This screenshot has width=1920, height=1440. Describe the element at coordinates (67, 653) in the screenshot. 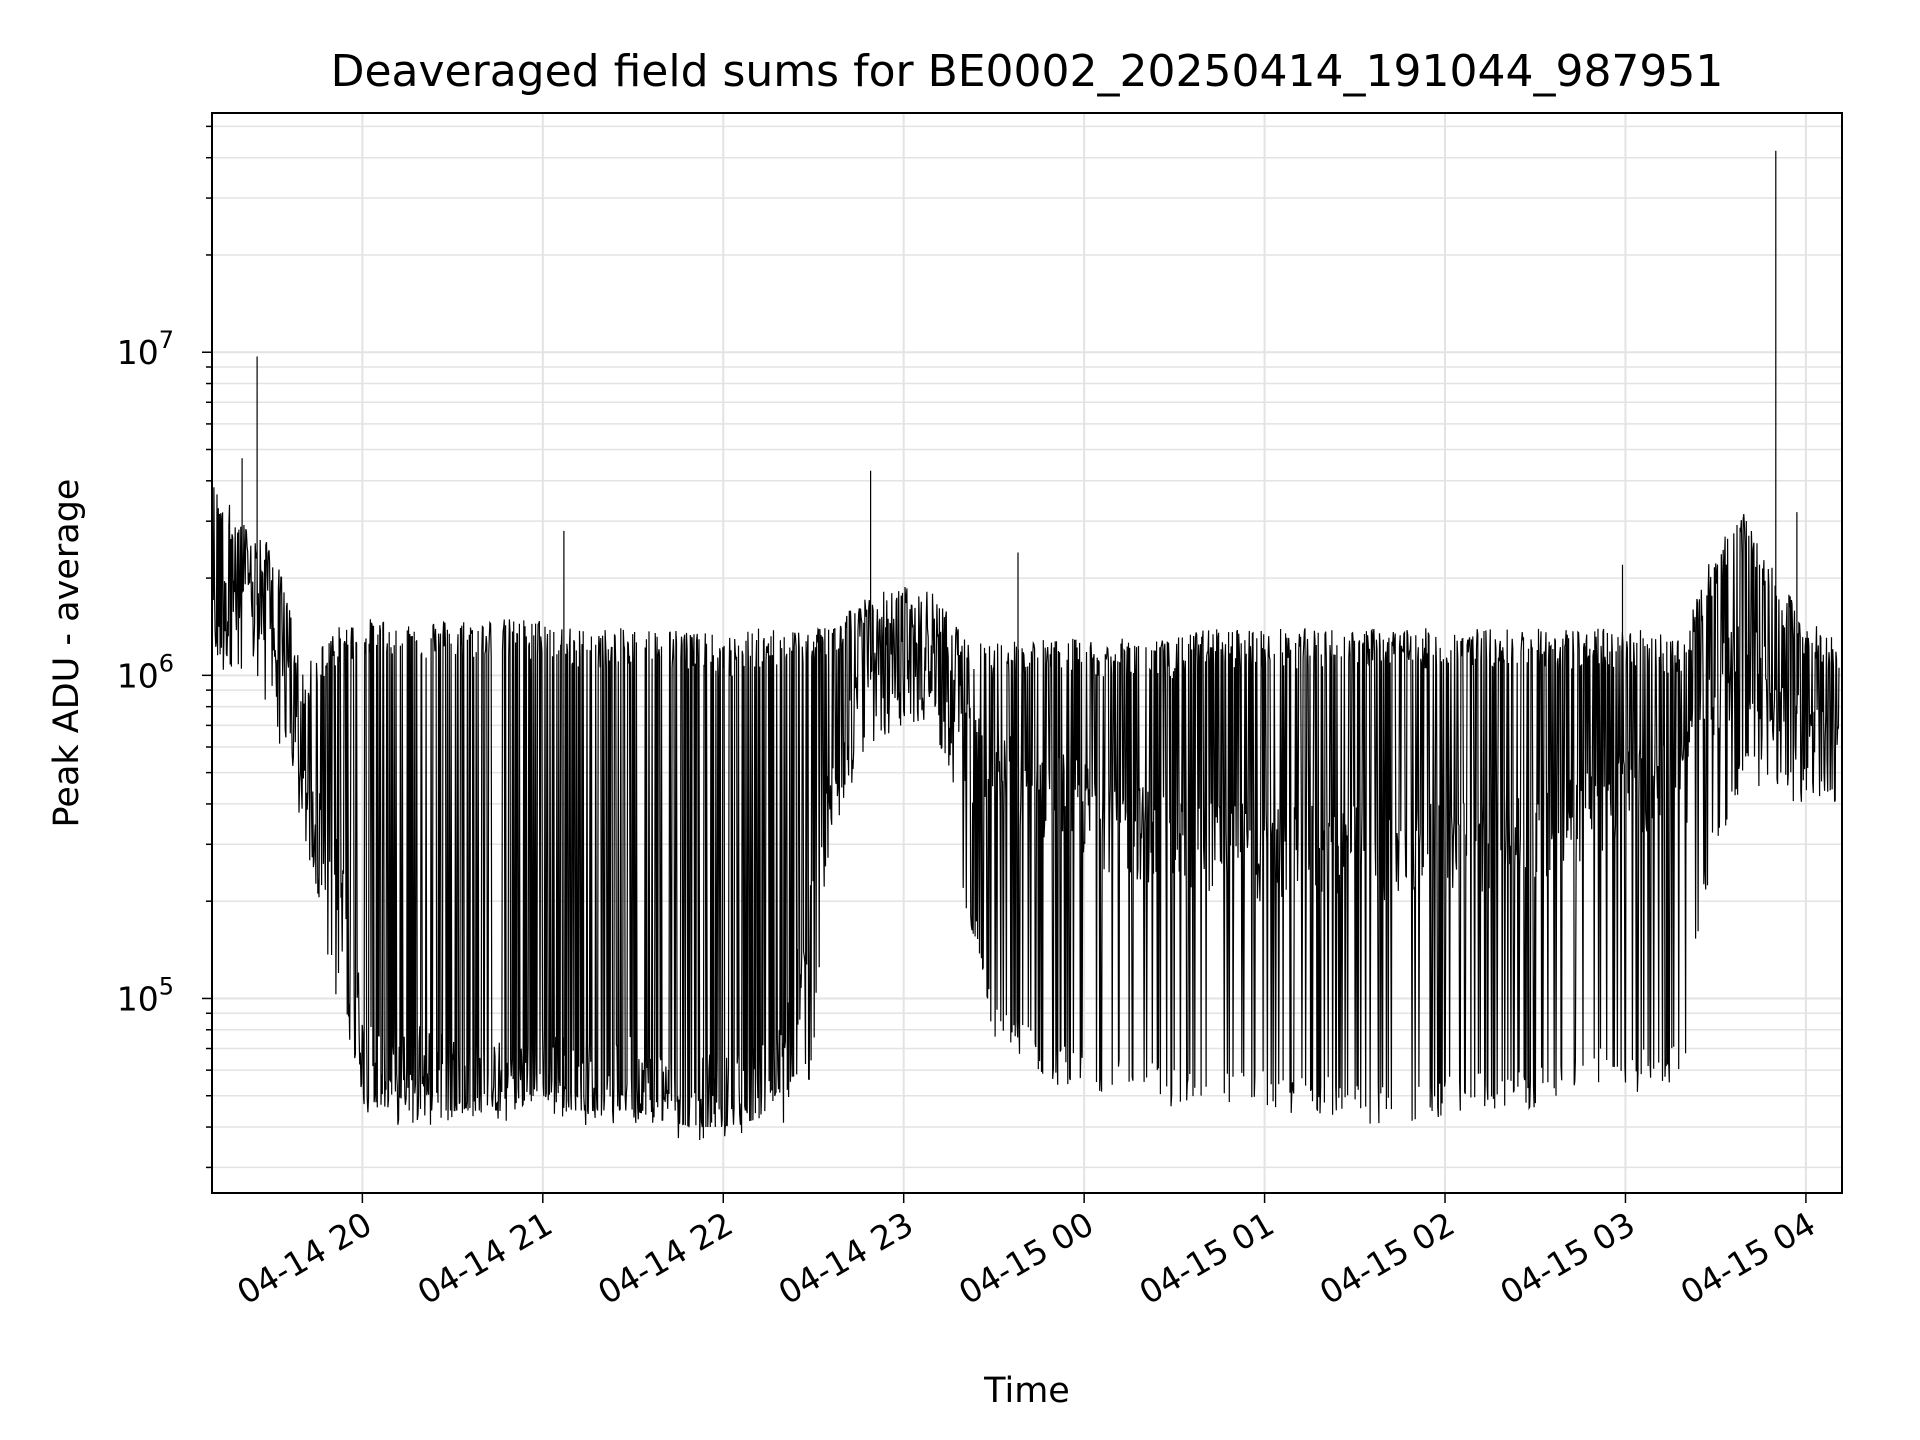

I see `y-axis-title: Peak ADU - average` at that location.